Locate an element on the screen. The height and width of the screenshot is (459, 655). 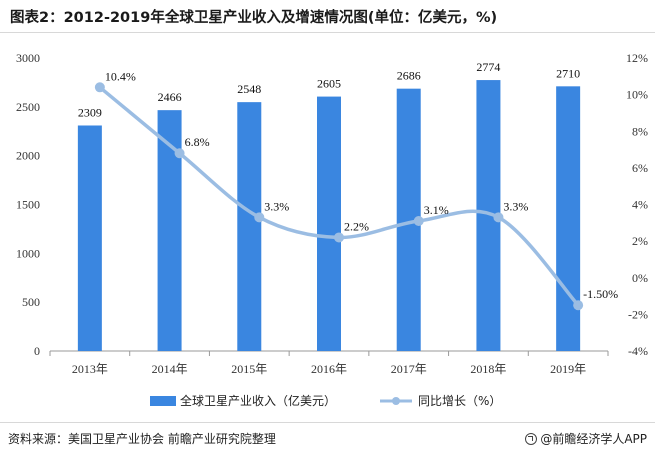
growth-label: 3.1% is located at coordinates (436, 210).